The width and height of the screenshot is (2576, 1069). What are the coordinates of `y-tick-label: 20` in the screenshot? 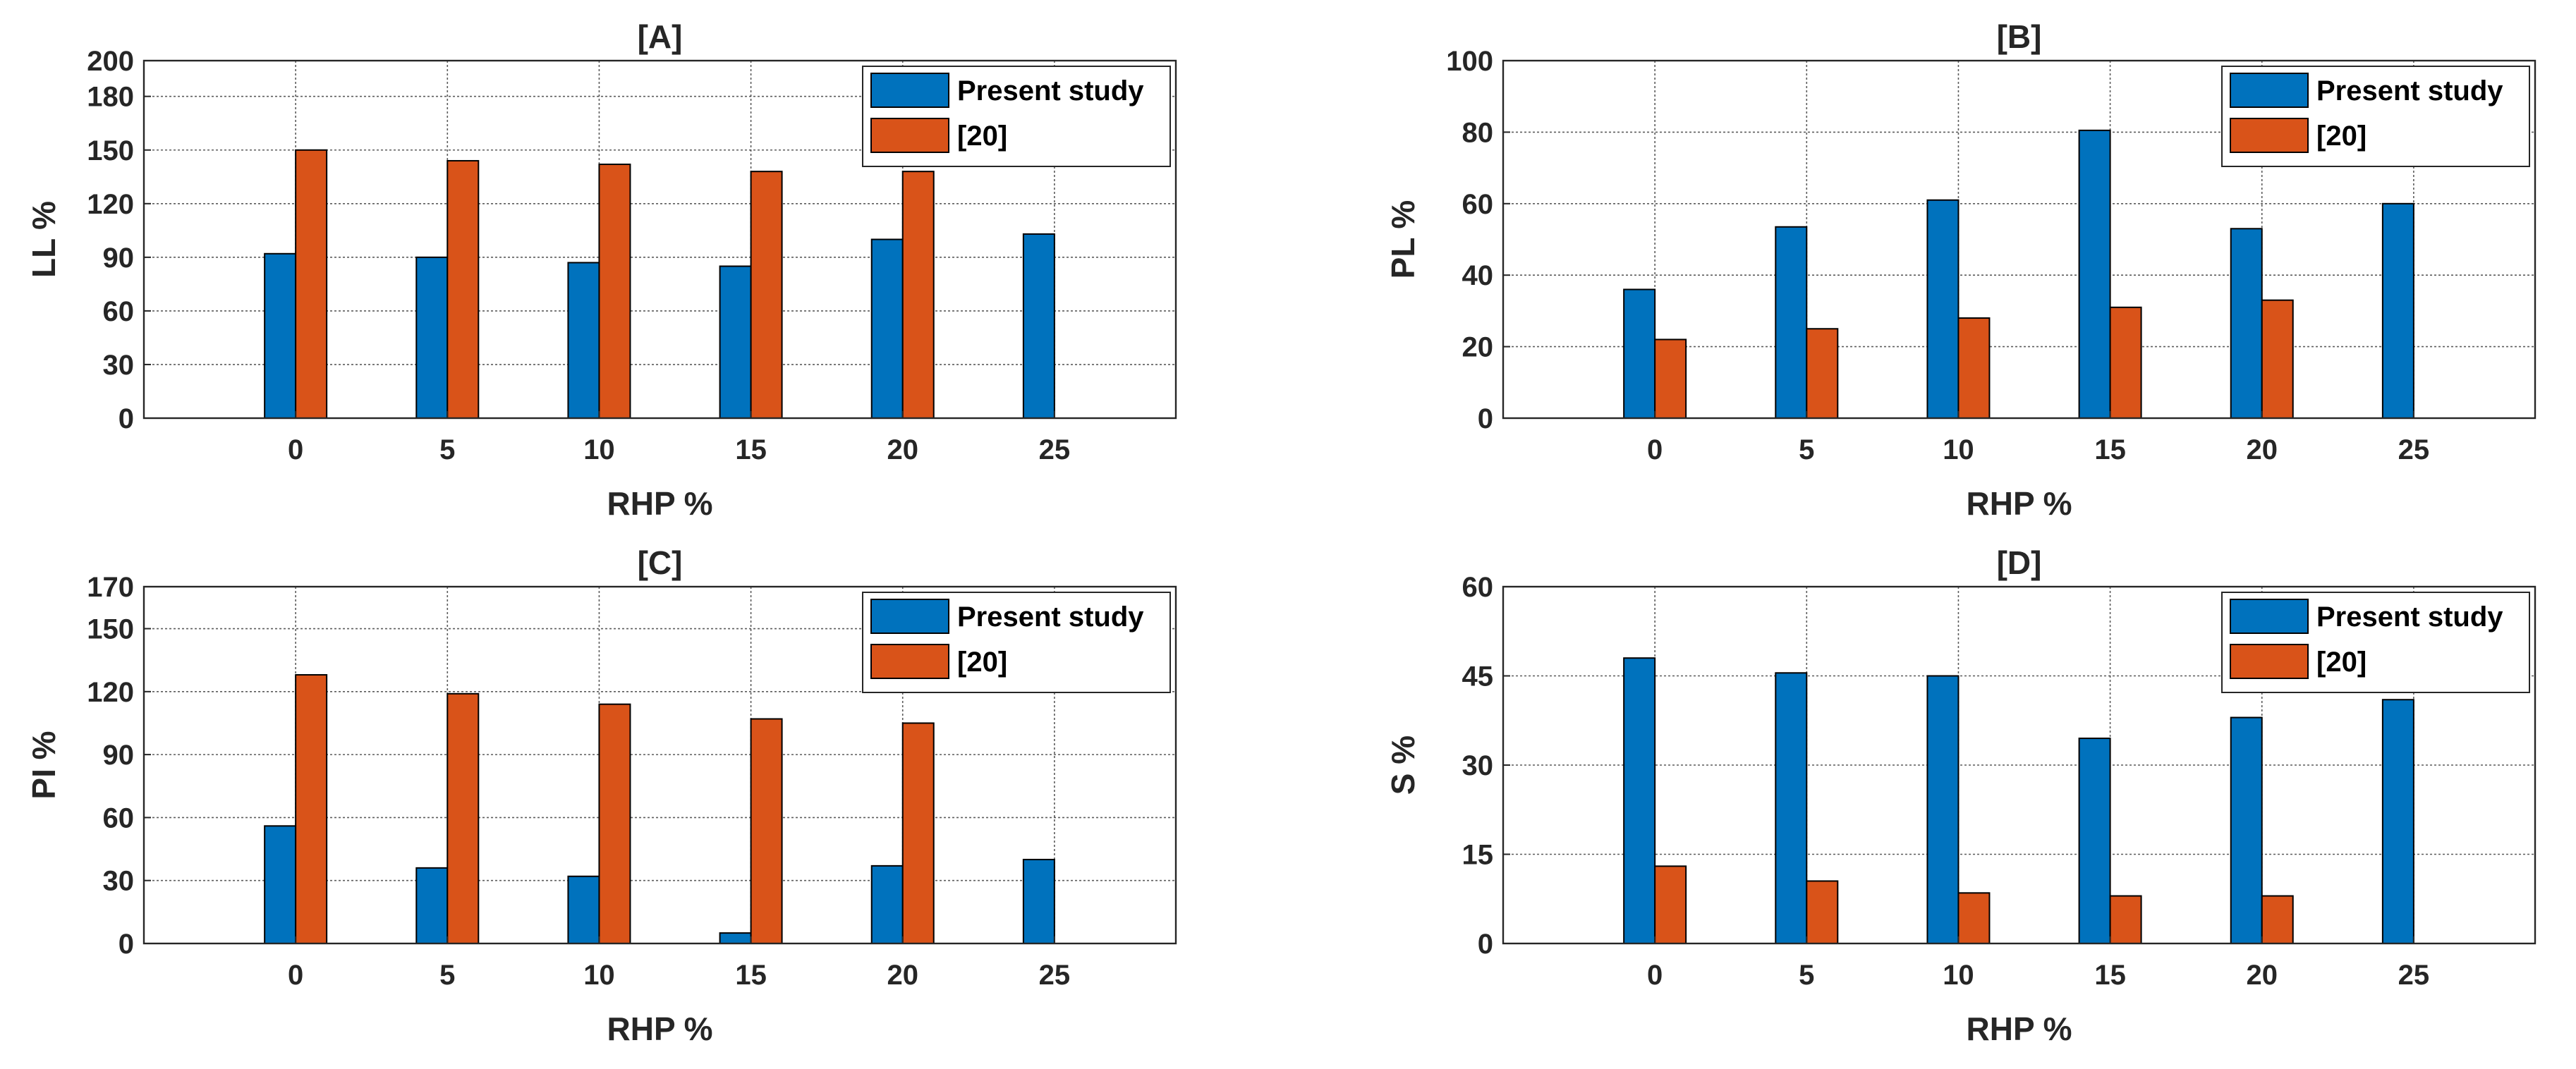 It's located at (1478, 347).